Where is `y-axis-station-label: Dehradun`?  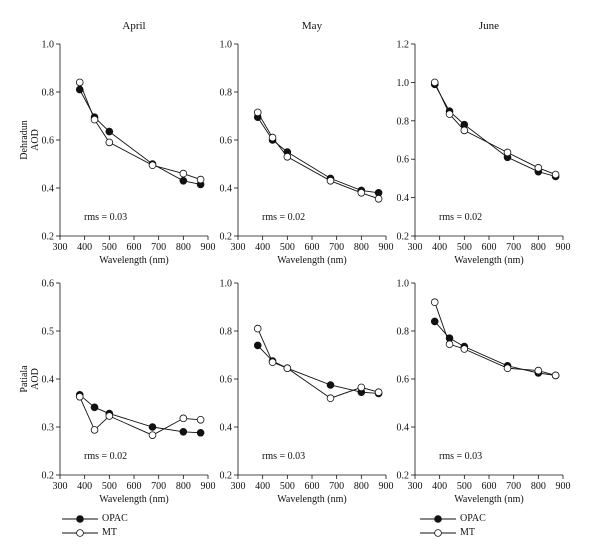
y-axis-station-label: Dehradun is located at coordinates (24, 139).